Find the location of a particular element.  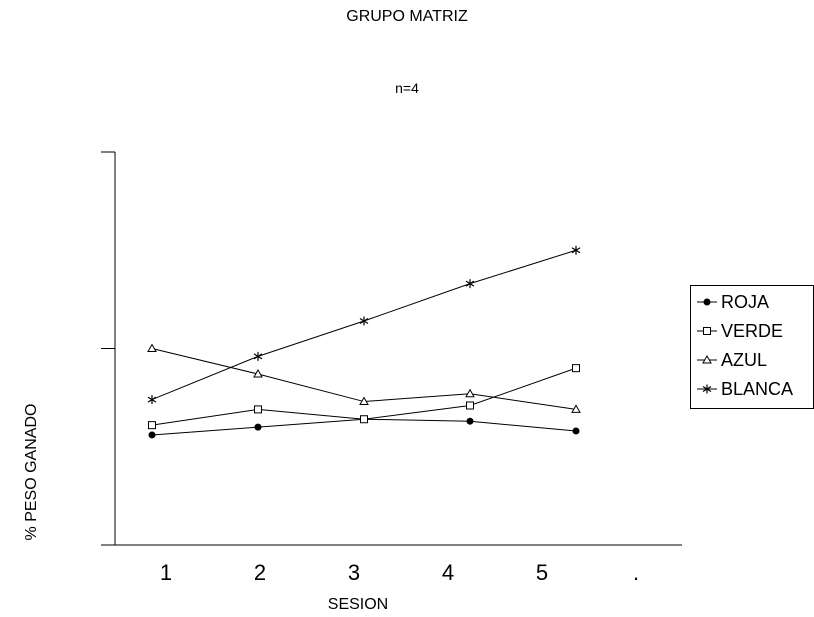

x-axis-title: SESION is located at coordinates (358, 604).